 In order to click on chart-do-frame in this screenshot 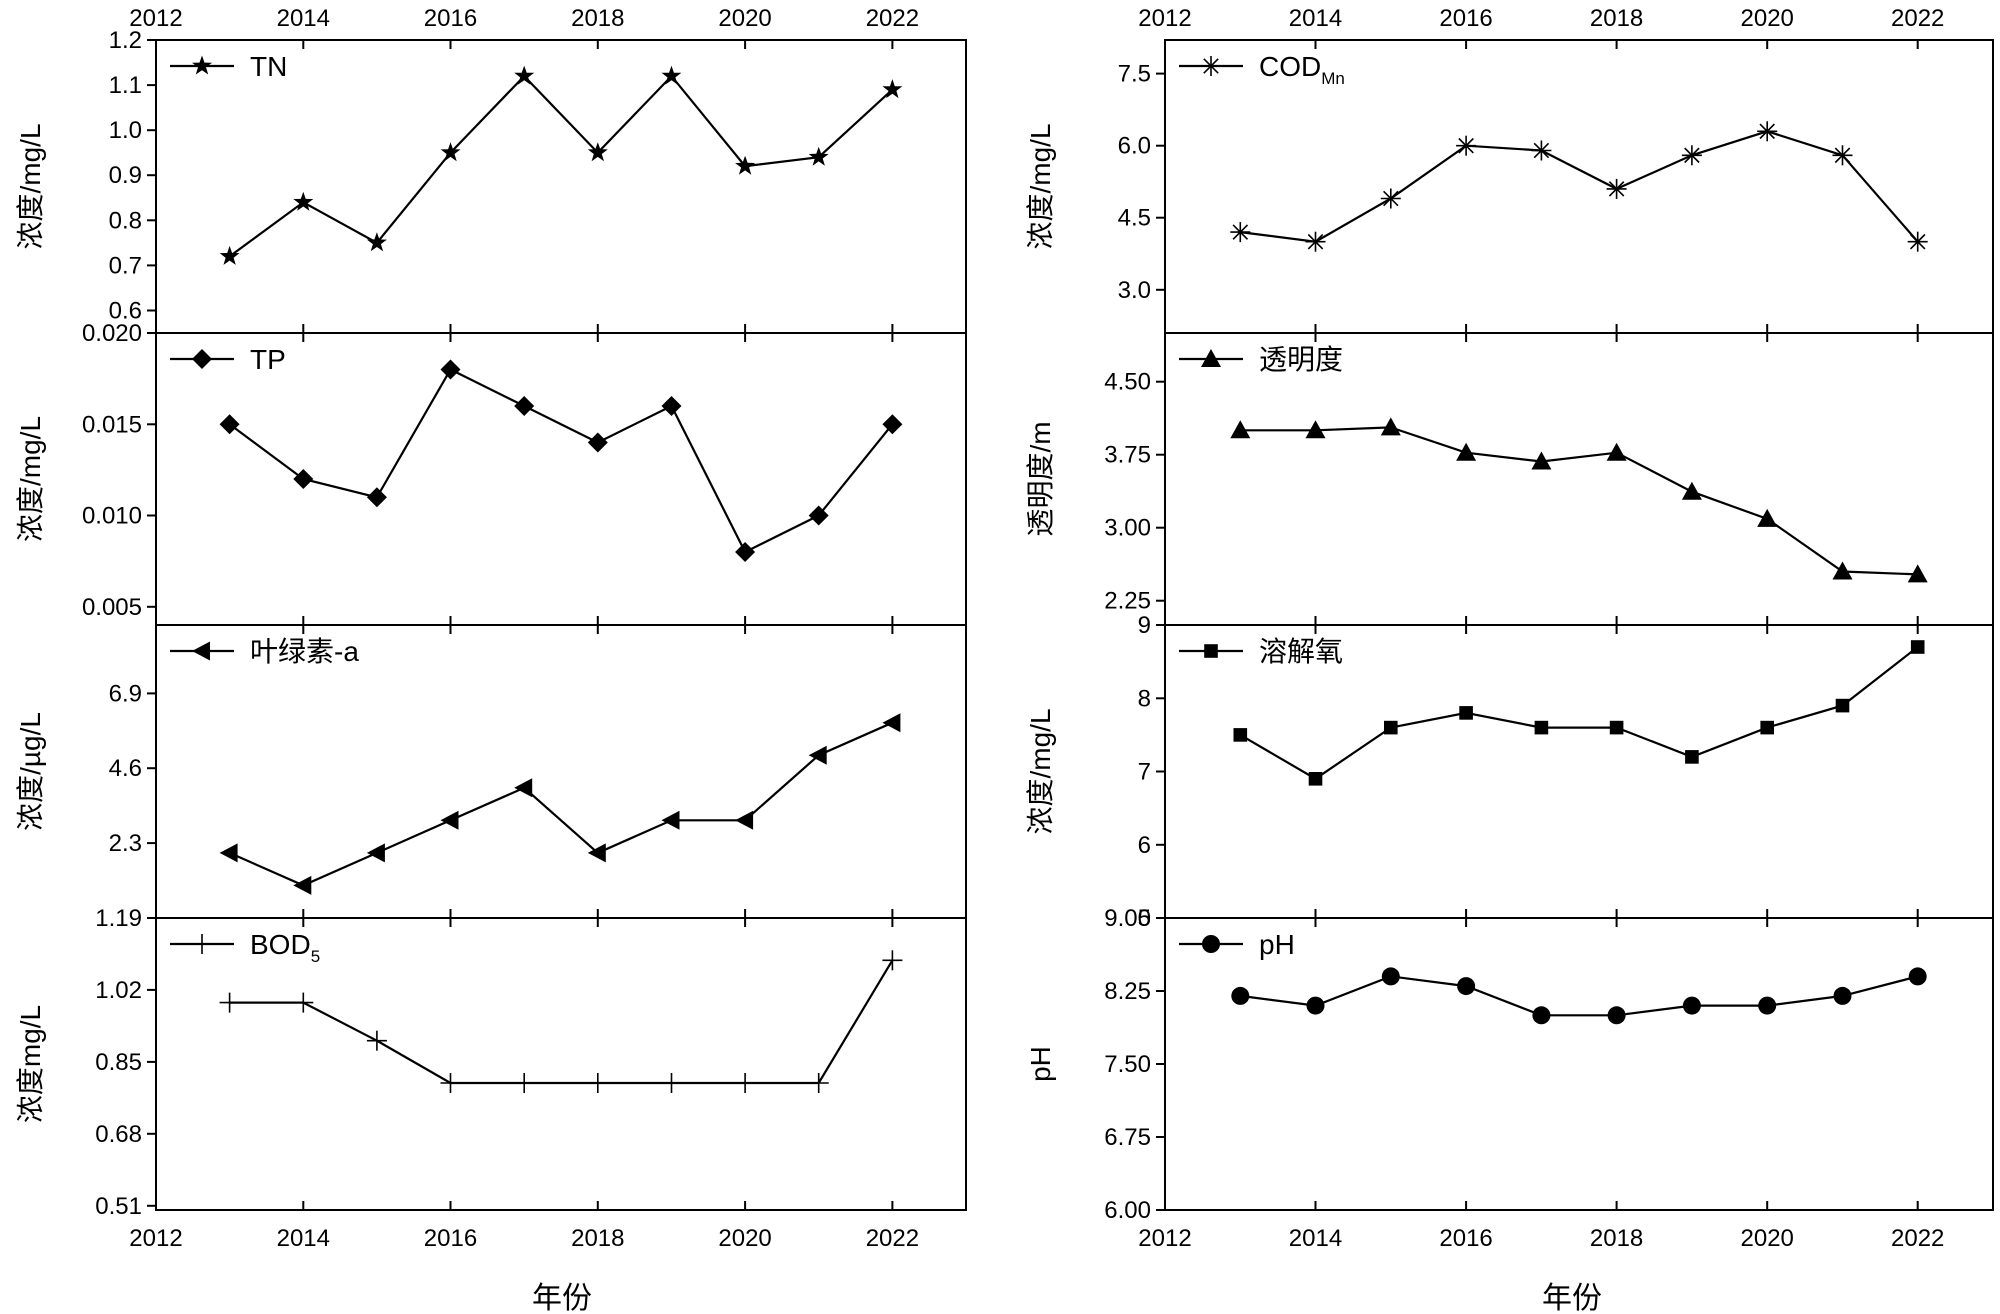, I will do `click(1579, 771)`.